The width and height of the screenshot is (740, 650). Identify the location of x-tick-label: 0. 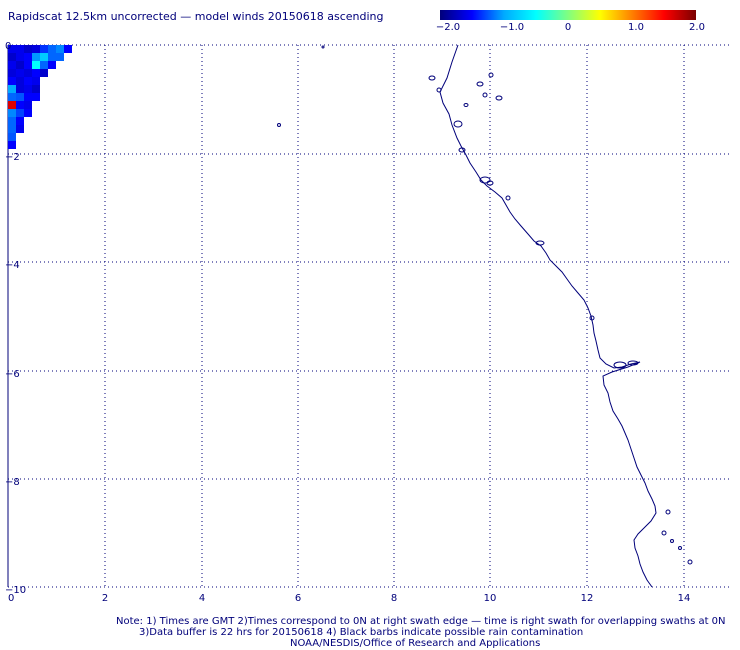
(11, 598).